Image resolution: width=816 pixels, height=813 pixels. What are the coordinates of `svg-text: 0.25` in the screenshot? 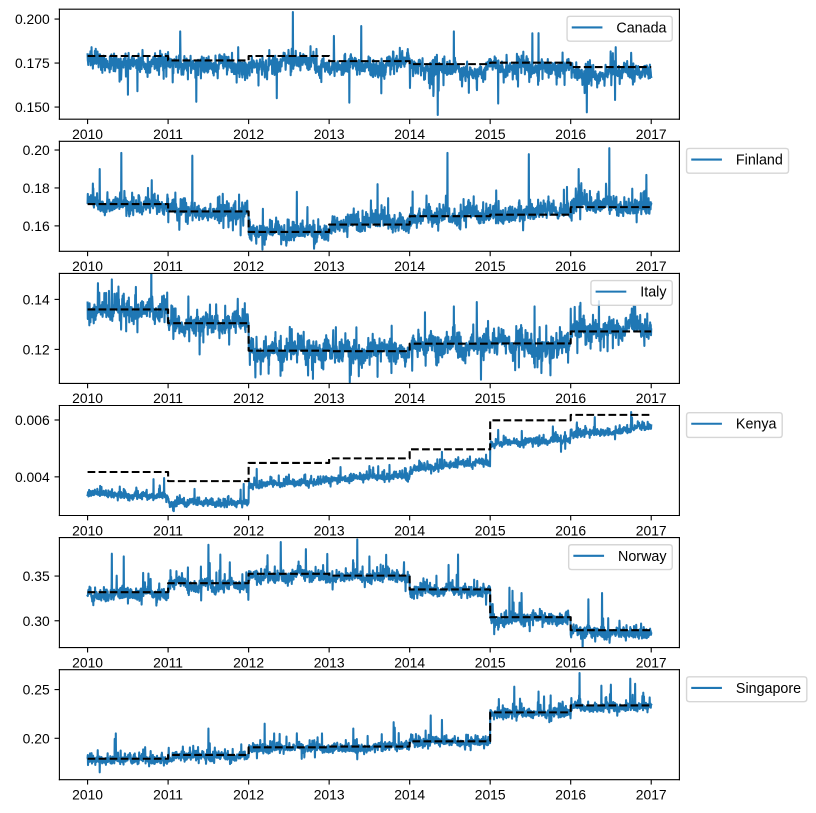 It's located at (36, 690).